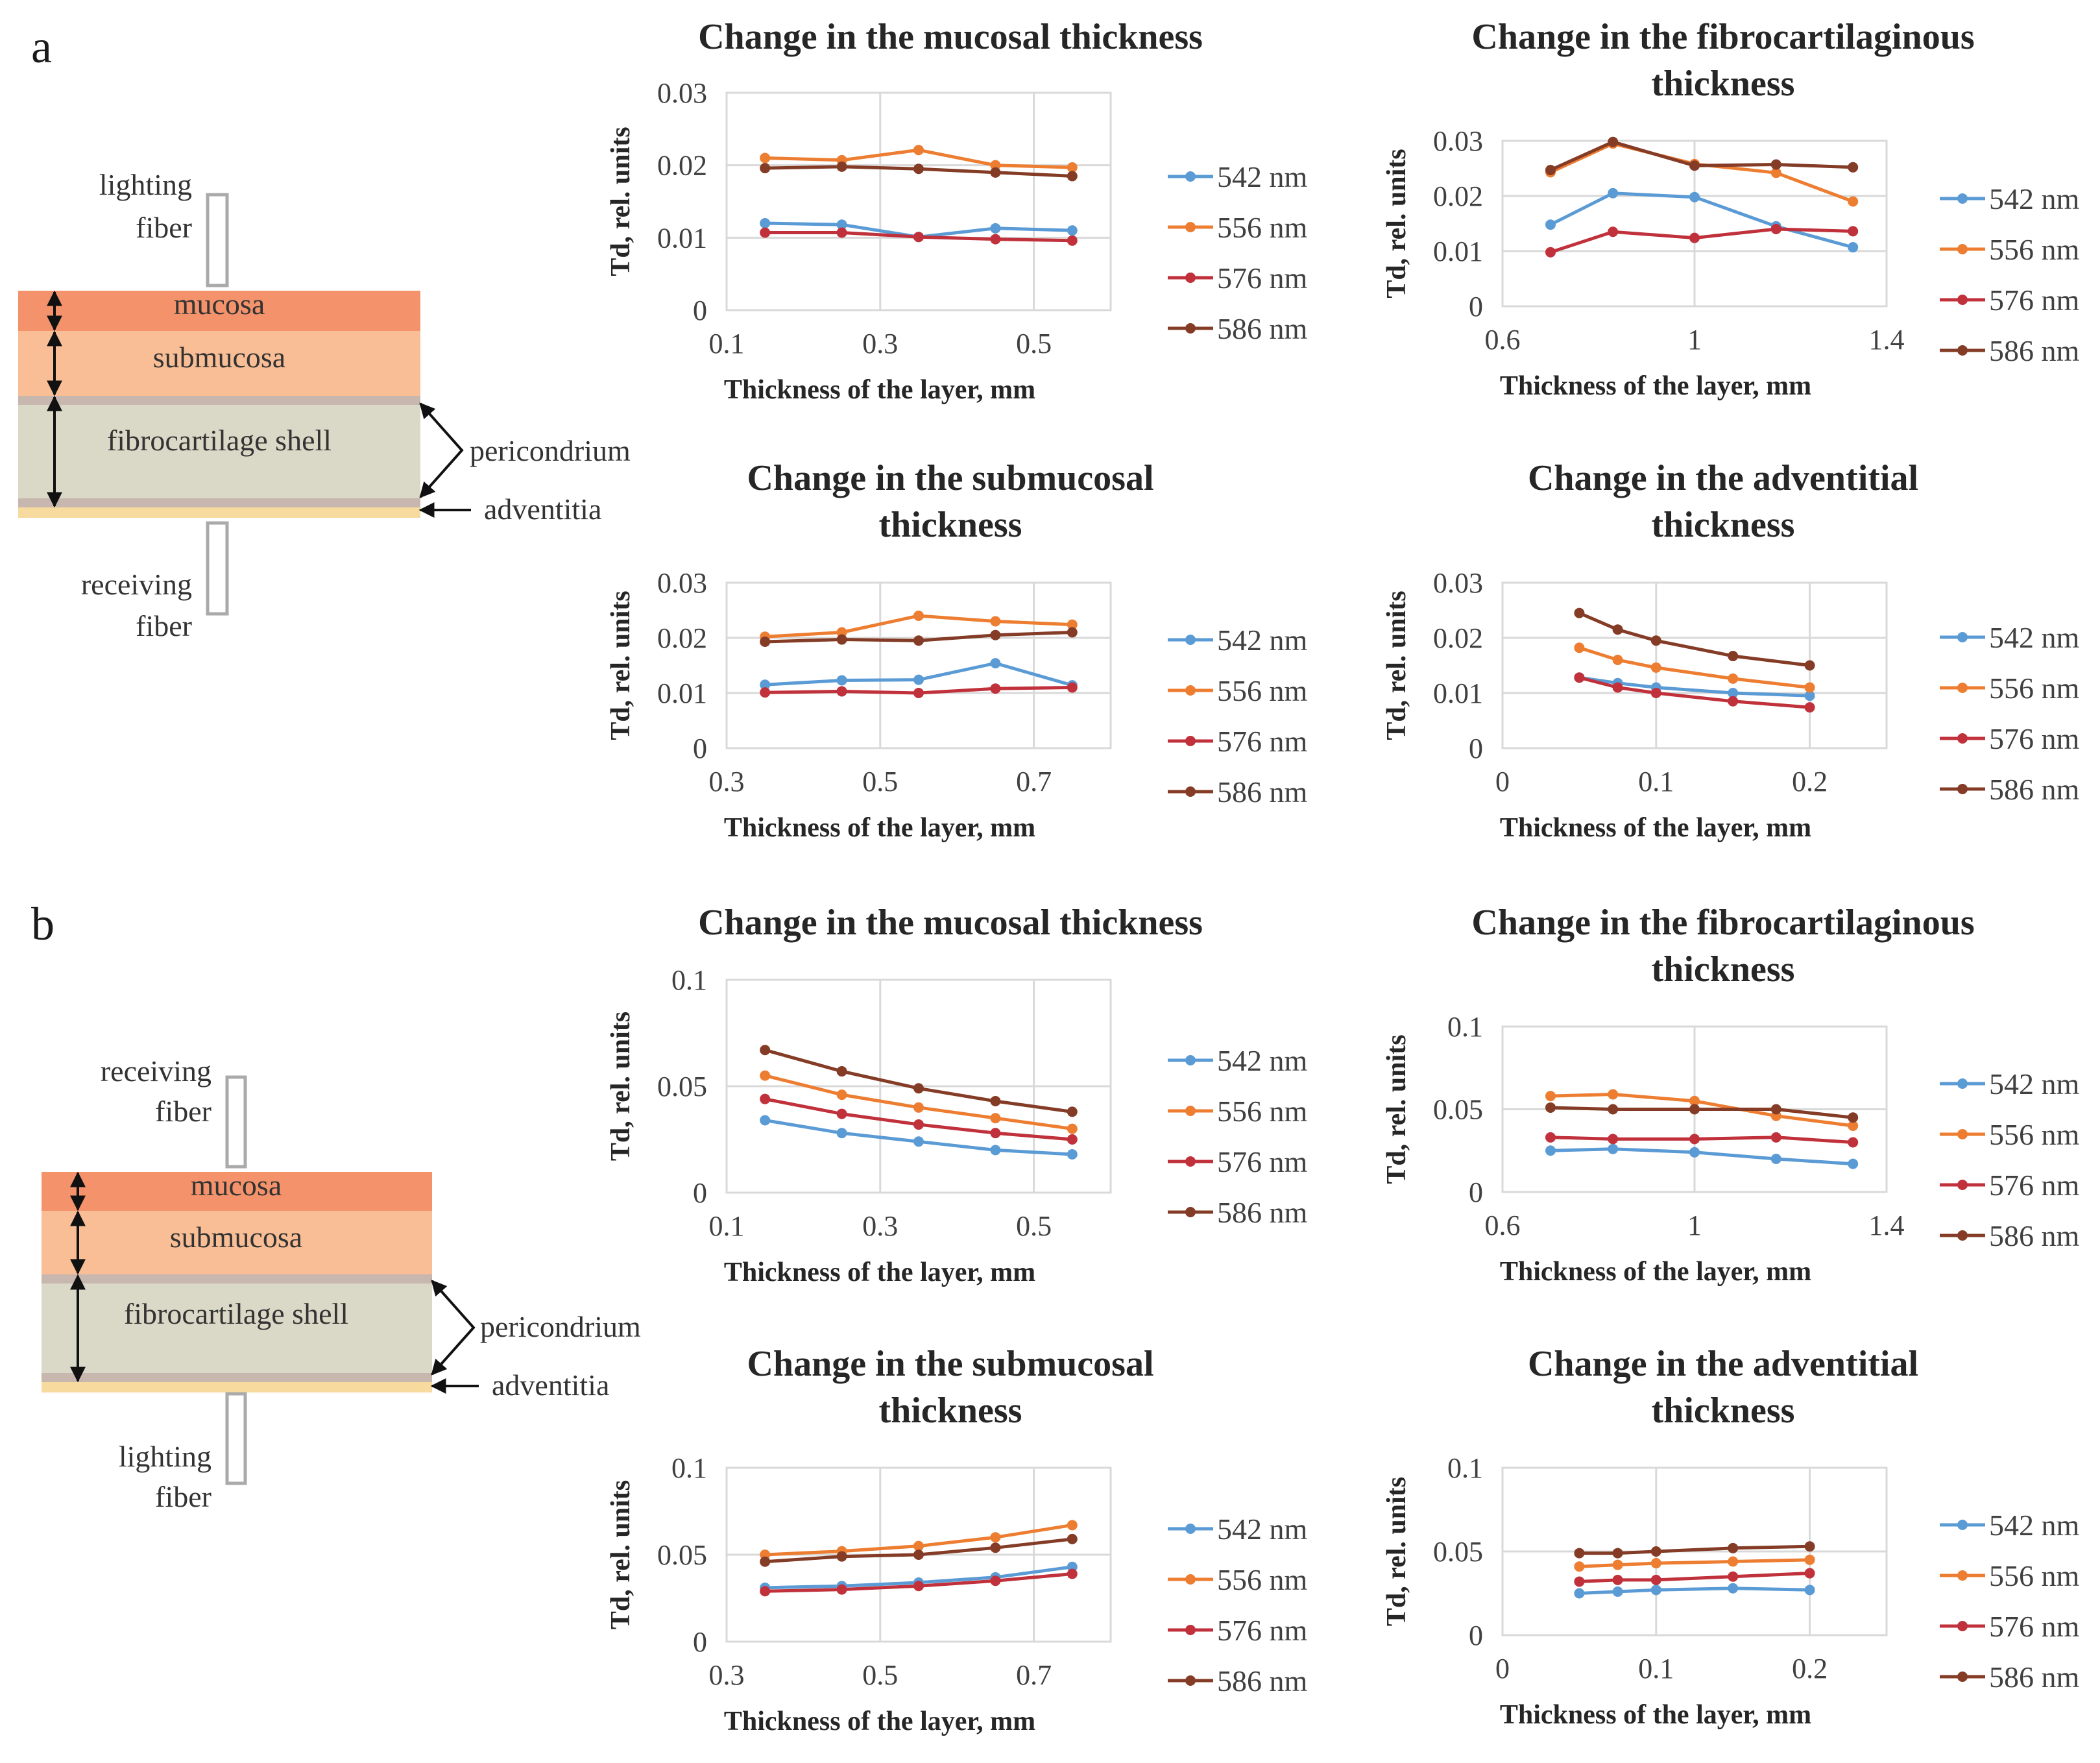  I want to click on y-tick-label: 0.1, so click(689, 980).